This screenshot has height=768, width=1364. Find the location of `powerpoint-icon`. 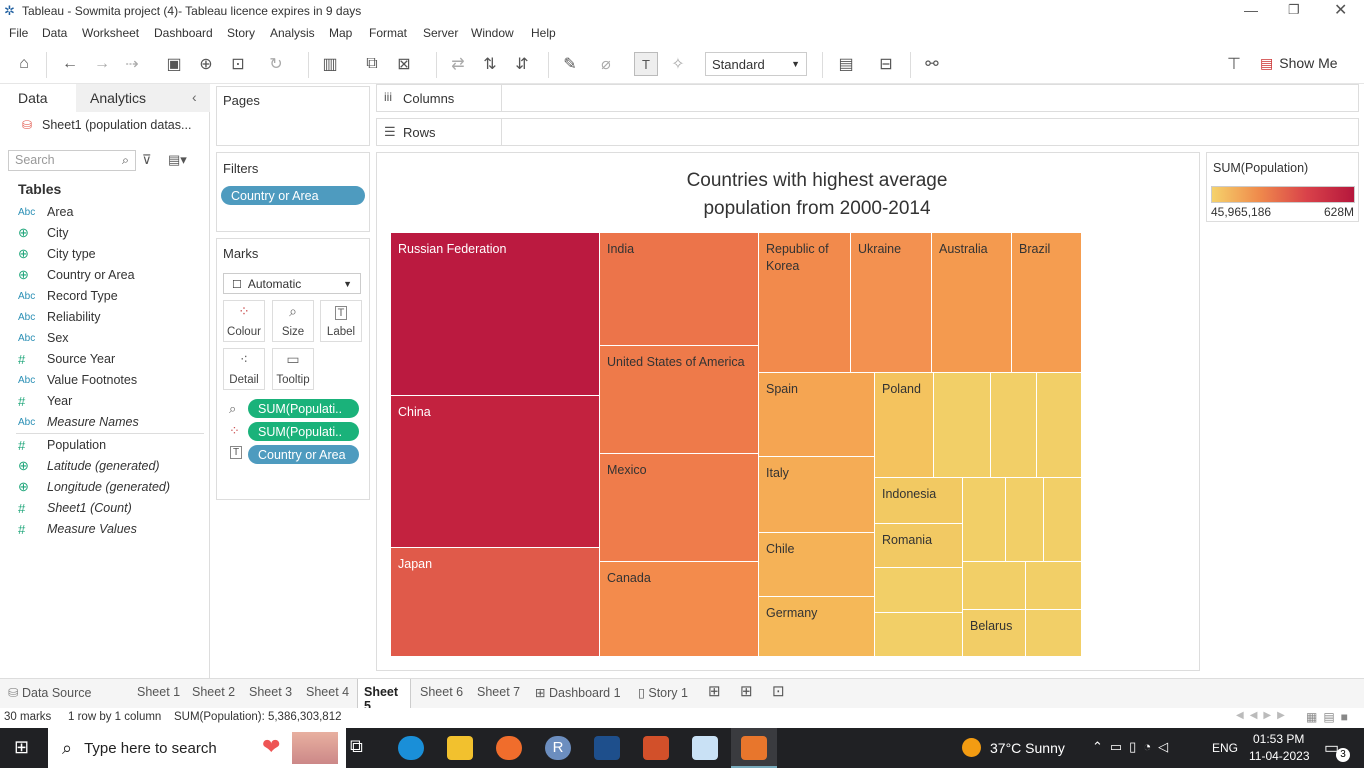

powerpoint-icon is located at coordinates (656, 748).